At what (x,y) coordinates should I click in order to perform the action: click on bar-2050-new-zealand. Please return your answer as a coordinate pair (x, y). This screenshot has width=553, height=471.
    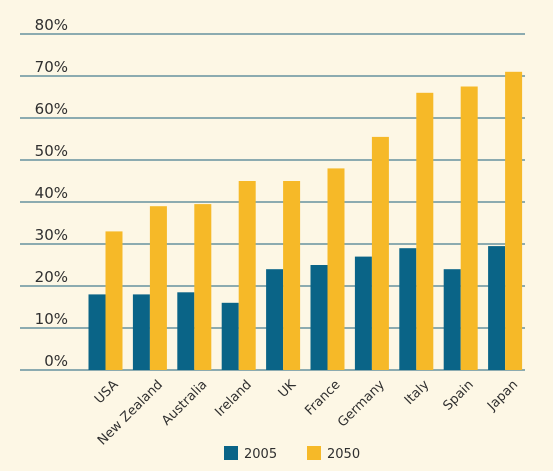
    Looking at the image, I should click on (158, 288).